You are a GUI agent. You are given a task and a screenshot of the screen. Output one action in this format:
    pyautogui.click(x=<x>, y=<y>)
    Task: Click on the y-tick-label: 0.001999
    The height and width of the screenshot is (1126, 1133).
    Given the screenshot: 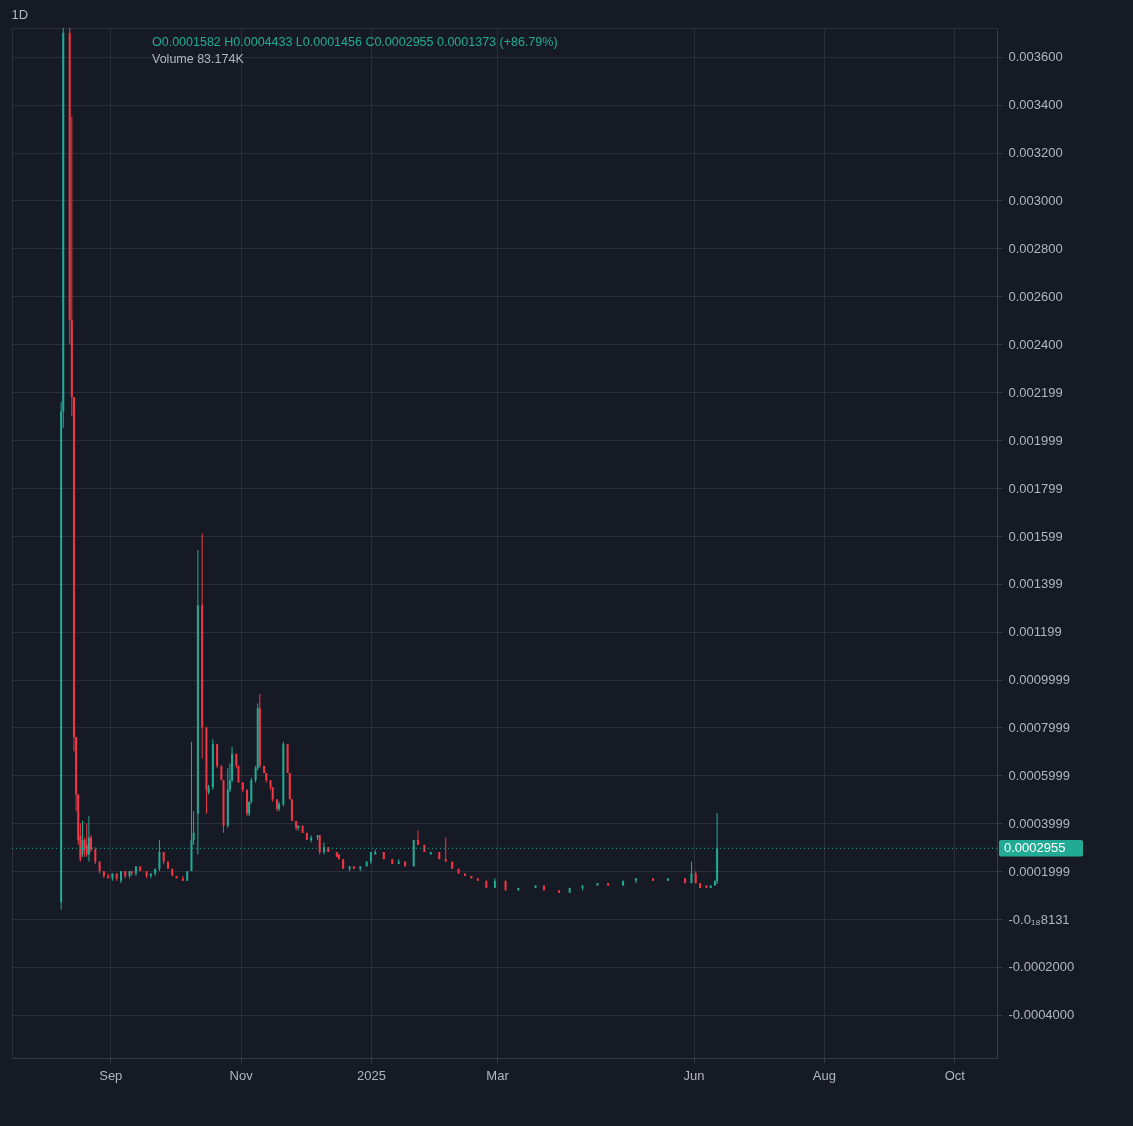 What is the action you would take?
    pyautogui.click(x=1035, y=440)
    